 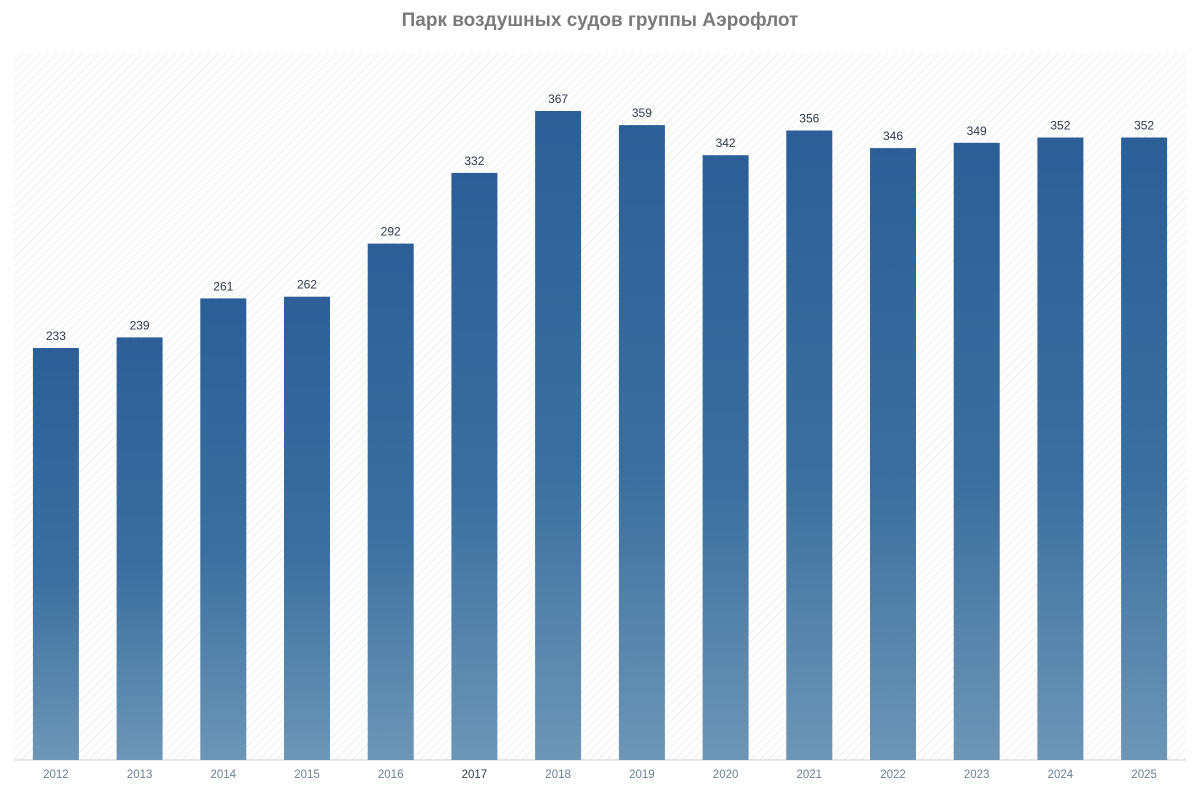 I want to click on value-label-2015: 262, so click(x=307, y=285).